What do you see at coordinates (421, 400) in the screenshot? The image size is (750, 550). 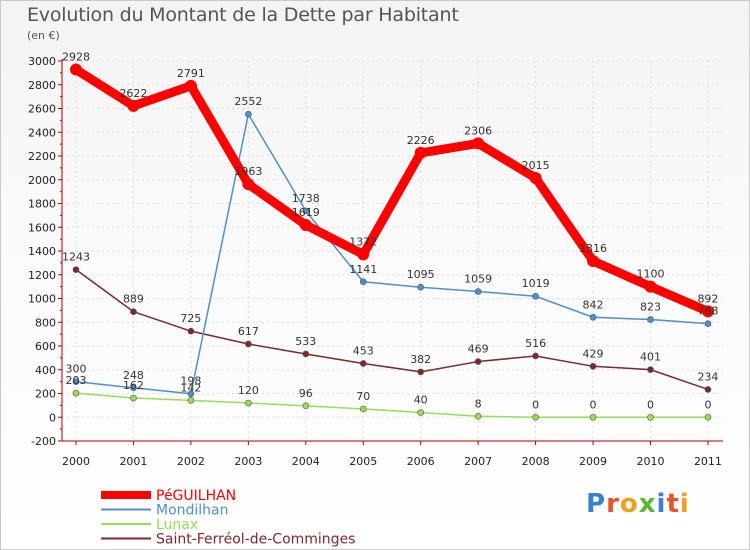 I see `data-label: 40` at bounding box center [421, 400].